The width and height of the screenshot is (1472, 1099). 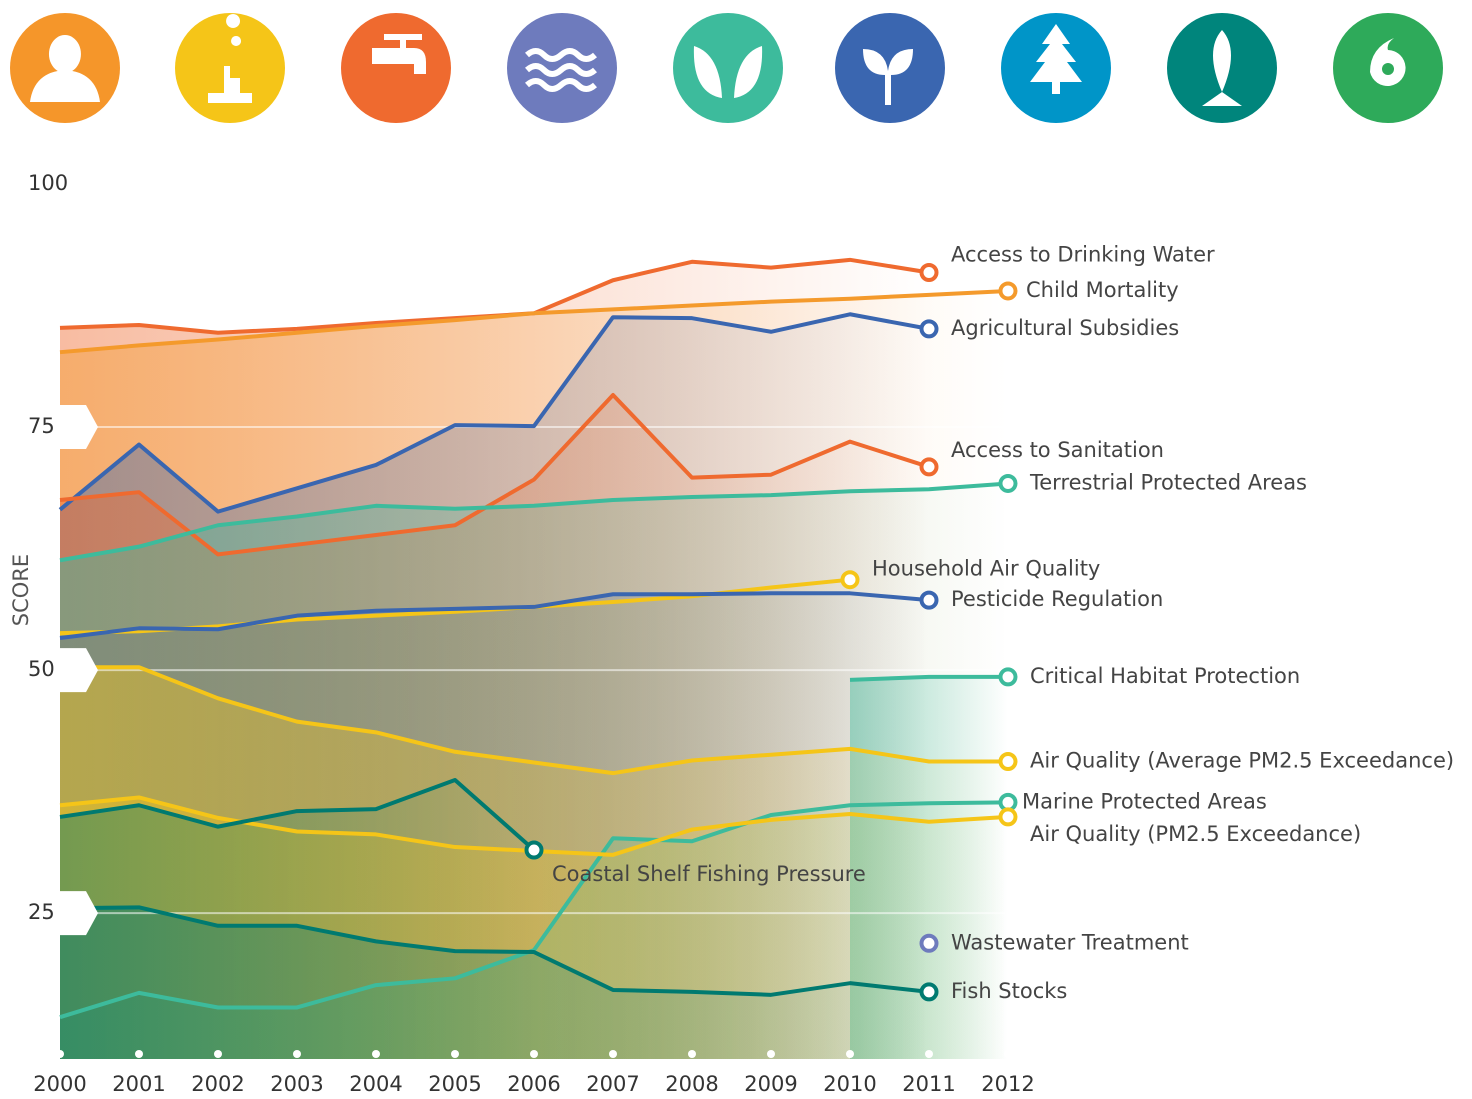 What do you see at coordinates (1057, 450) in the screenshot?
I see `series-label: Access to Sanitation` at bounding box center [1057, 450].